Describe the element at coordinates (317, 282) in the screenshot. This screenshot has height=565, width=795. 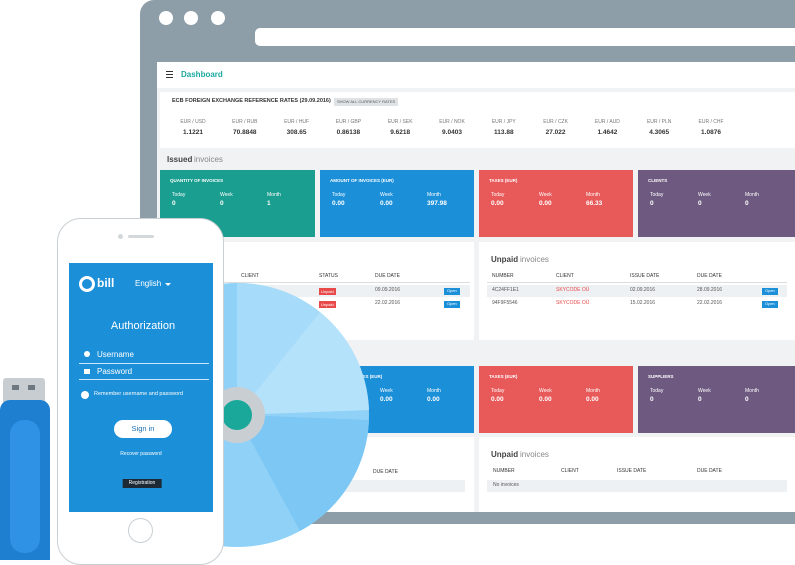
I see `table-divider` at that location.